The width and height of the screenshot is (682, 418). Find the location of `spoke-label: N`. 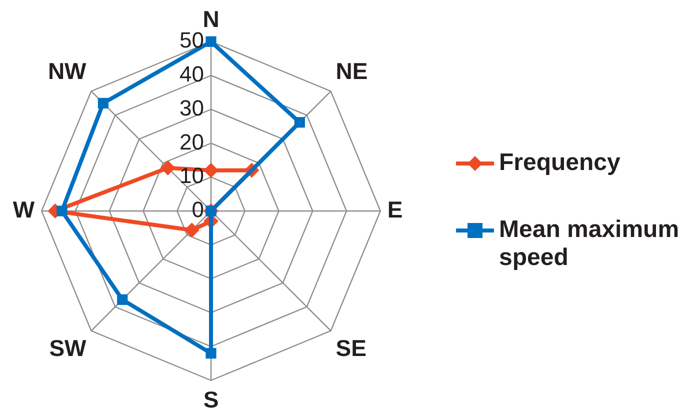

spoke-label: N is located at coordinates (211, 19).